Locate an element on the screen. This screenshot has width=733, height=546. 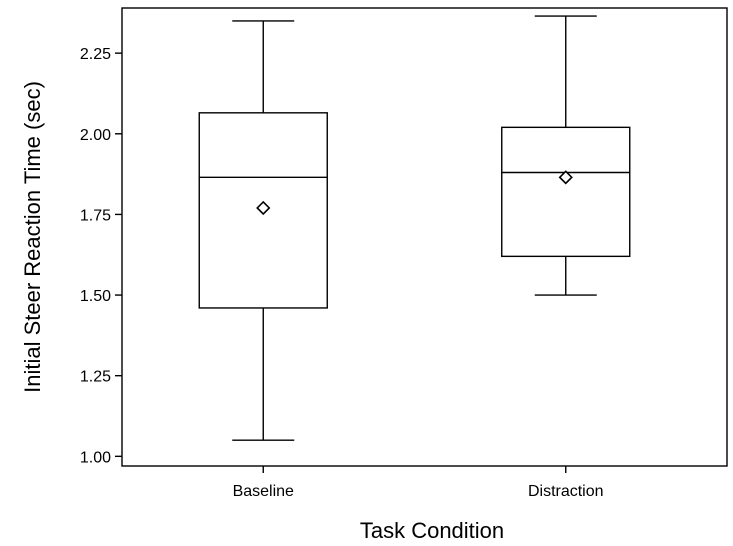
y-tick-label: 1.25 is located at coordinates (95, 377).